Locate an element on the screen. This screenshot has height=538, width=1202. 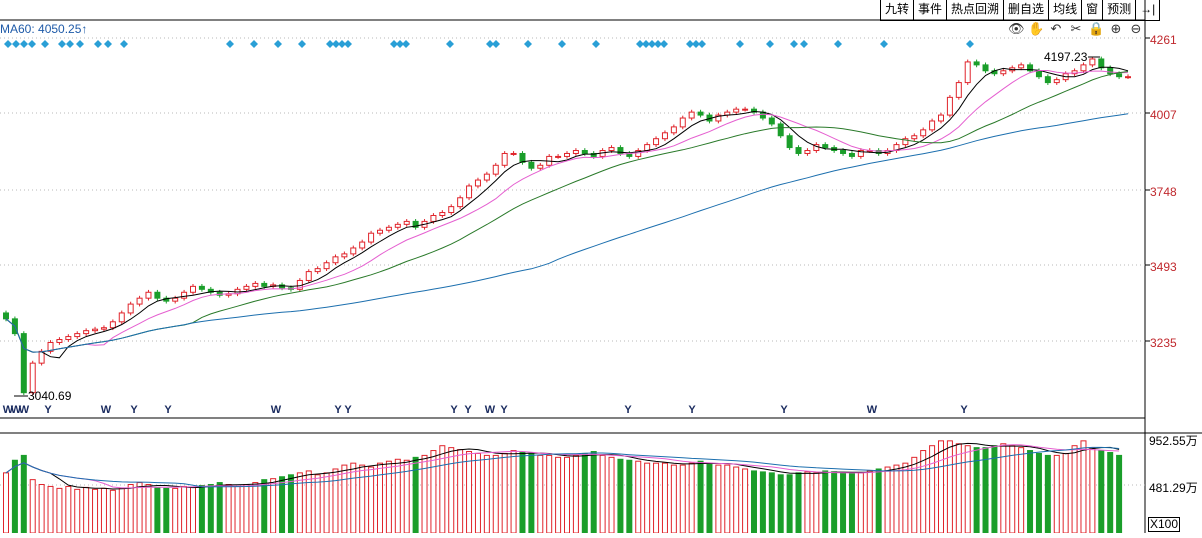
jump-end-button: →| is located at coordinates (1148, 10).